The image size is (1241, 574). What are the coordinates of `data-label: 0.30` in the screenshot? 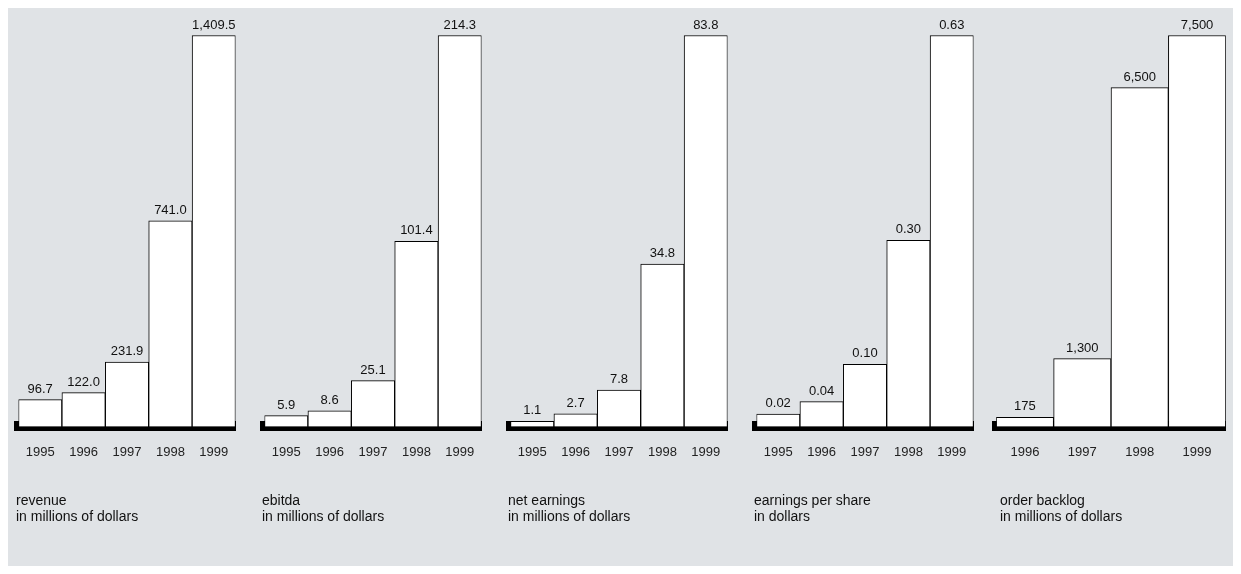 It's located at (908, 229).